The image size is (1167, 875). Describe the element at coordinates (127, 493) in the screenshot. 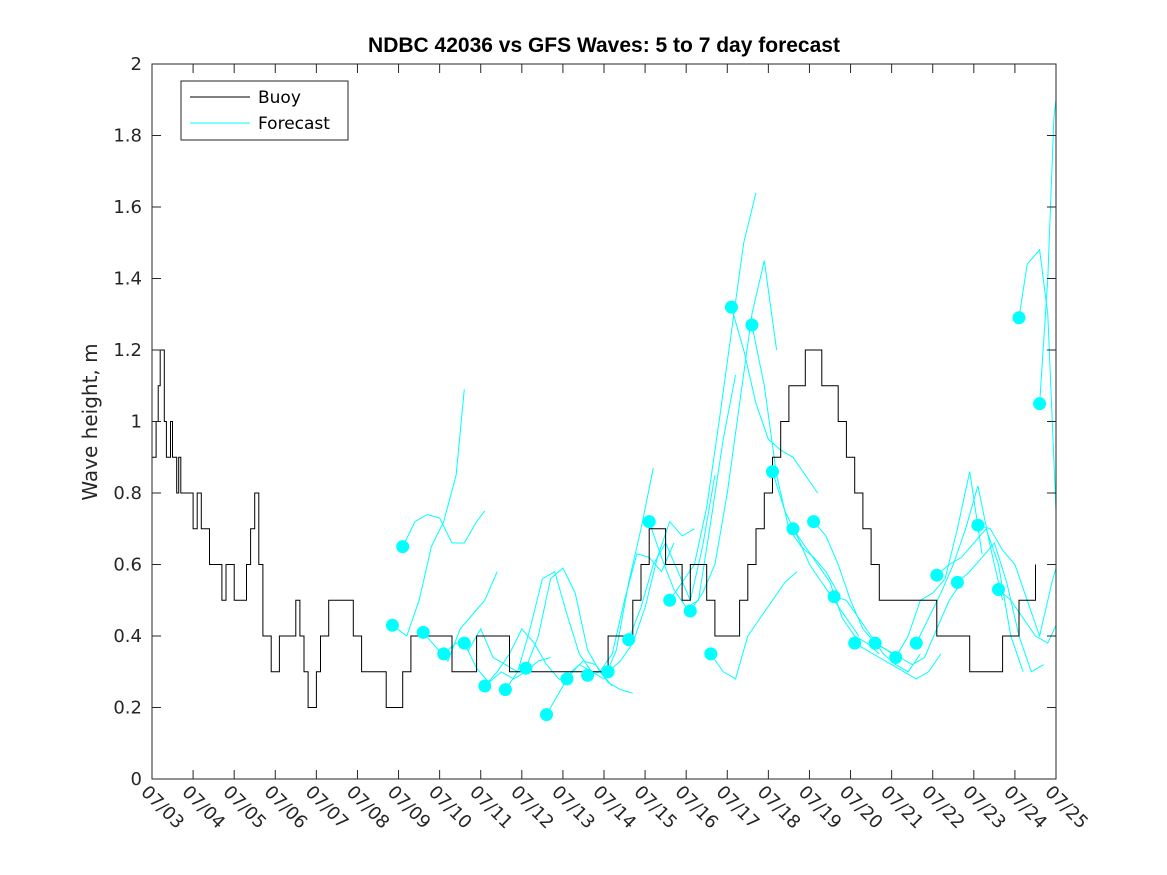

I see `y-tick-label: 0.8` at that location.